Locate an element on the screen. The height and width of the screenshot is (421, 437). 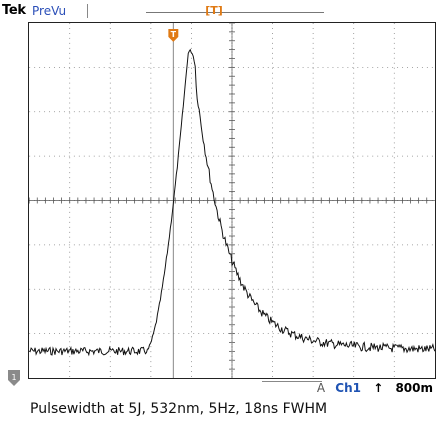
trigger-marker-text: T is located at coordinates (214, 10).